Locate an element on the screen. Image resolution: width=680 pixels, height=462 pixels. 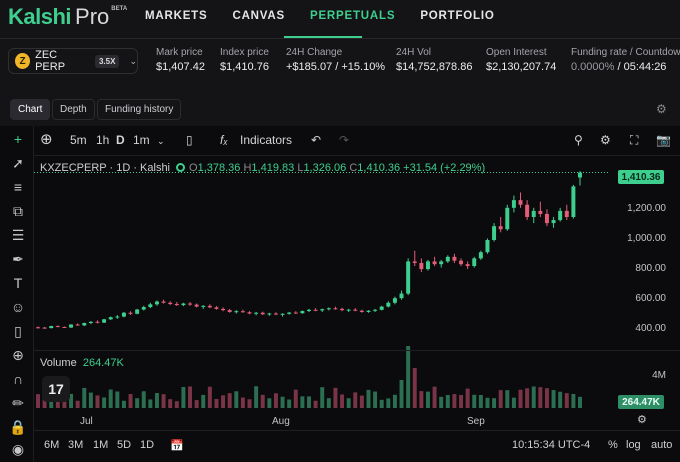
stat-24h-change: 24H Change +$185.07 / +15.10% is located at coordinates (335, 60).